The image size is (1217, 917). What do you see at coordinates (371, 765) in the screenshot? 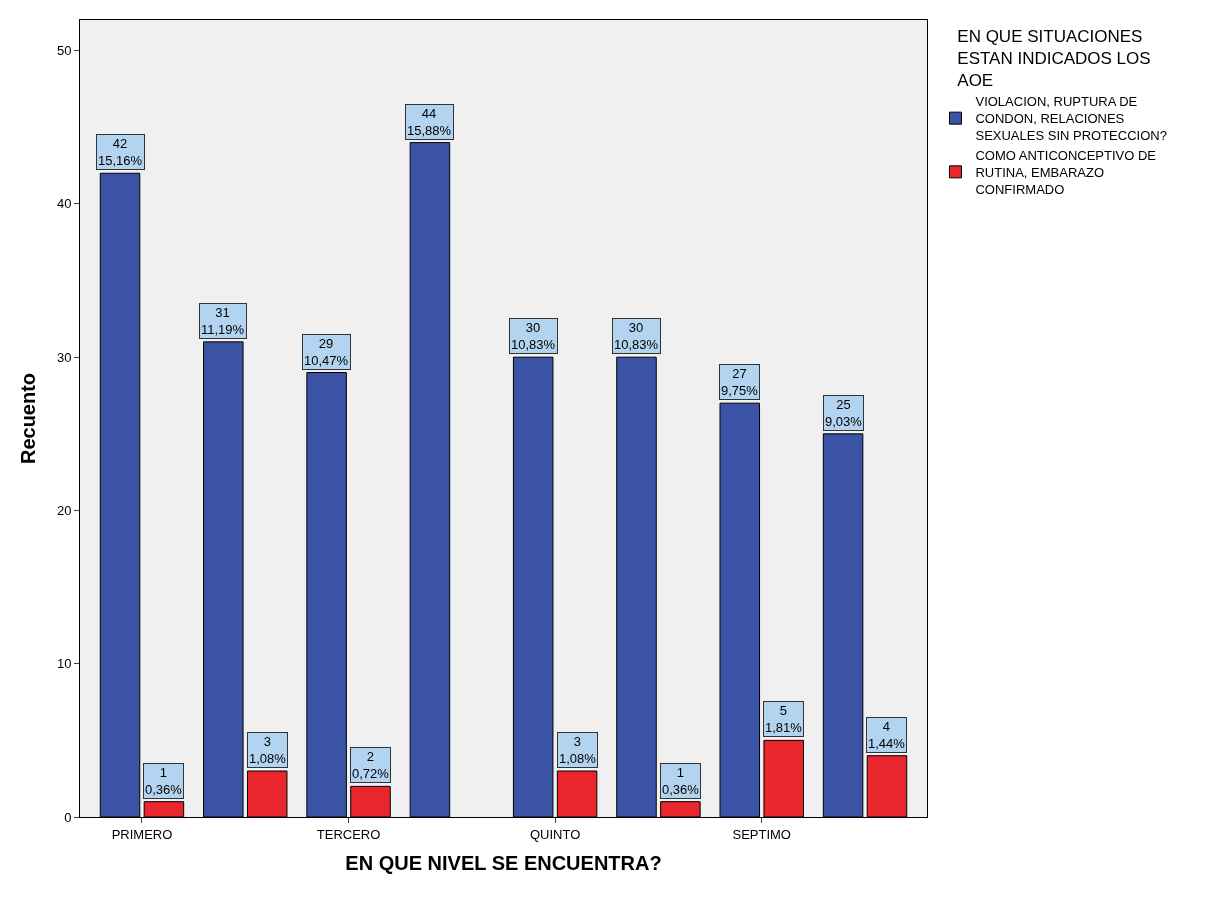
I see `data-label: 2 0,72%` at bounding box center [371, 765].